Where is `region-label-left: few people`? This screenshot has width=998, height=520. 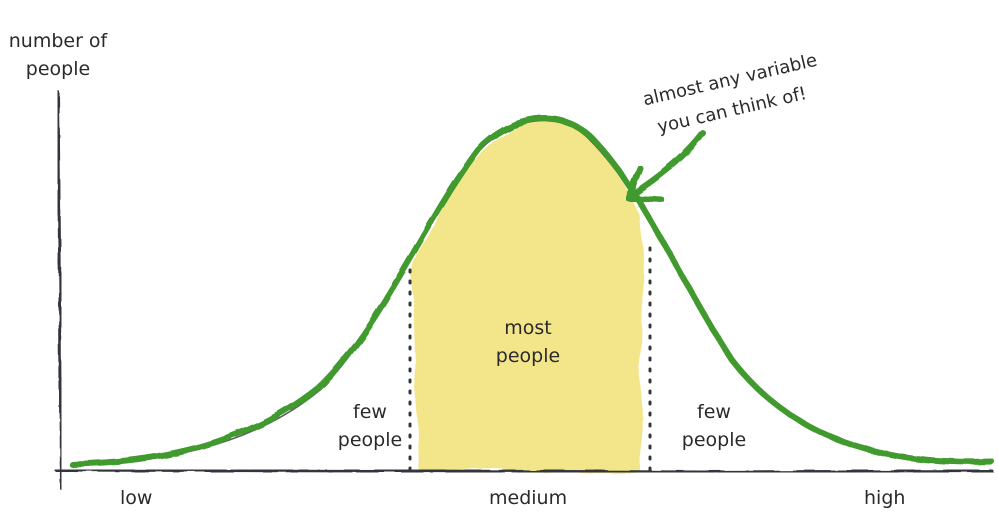
region-label-left: few people is located at coordinates (370, 426).